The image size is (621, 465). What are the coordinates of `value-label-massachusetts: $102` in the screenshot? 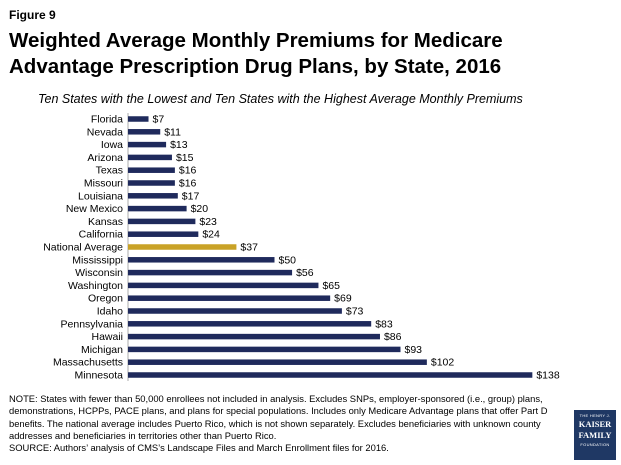 It's located at (443, 363).